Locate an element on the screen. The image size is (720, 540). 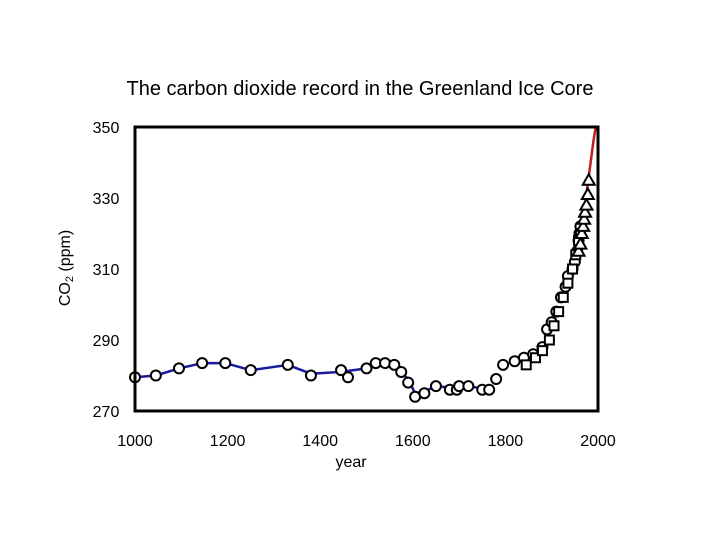
y-axis-label: CO2 (ppm) is located at coordinates (66, 268).